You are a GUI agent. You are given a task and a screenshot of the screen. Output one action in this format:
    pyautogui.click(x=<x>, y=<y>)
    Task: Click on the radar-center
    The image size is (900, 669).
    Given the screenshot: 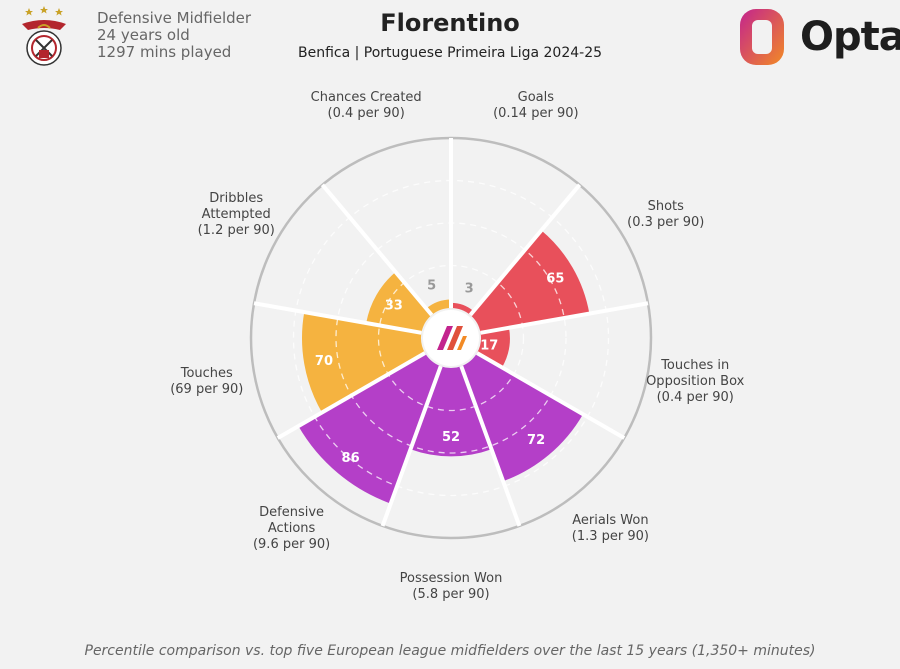 What is the action you would take?
    pyautogui.click(x=451, y=338)
    